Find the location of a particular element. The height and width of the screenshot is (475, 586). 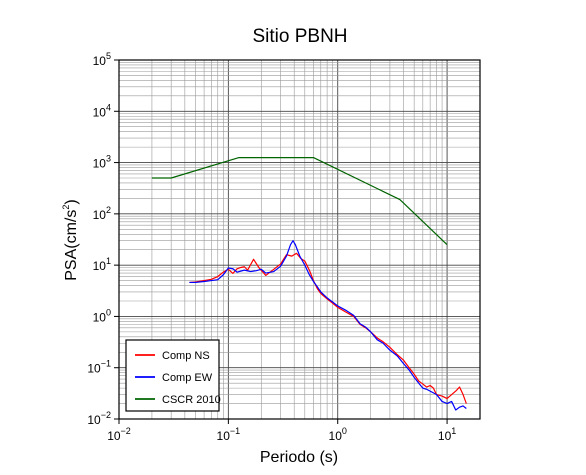

y-tick-label-exponent: −1 is located at coordinates (106, 364).